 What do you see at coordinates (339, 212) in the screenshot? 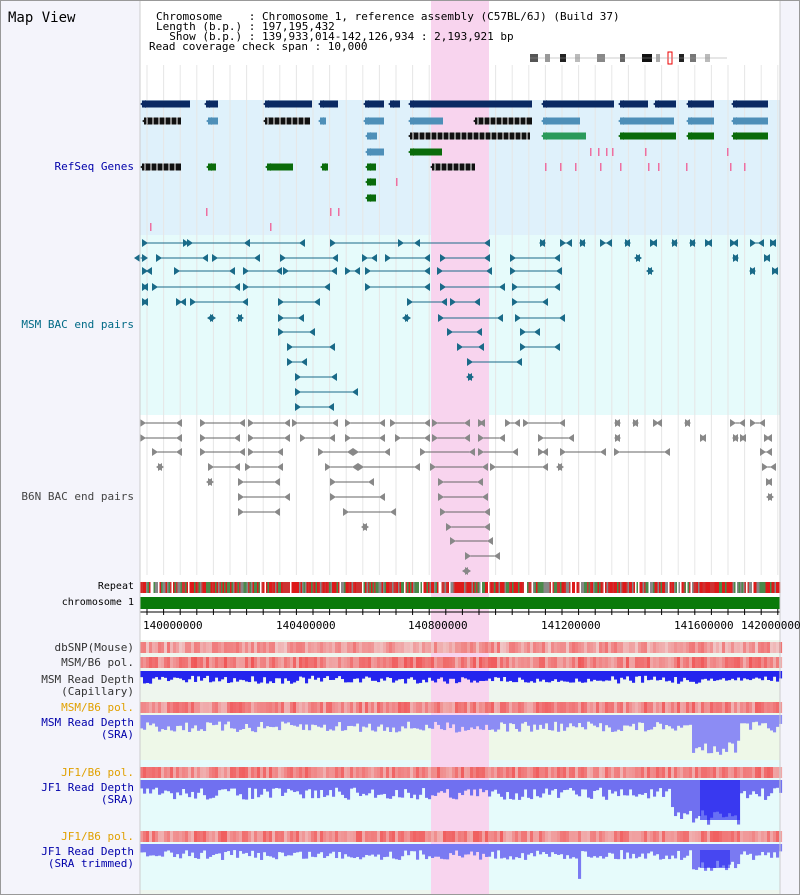
I see `refseq-feature-tick` at bounding box center [339, 212].